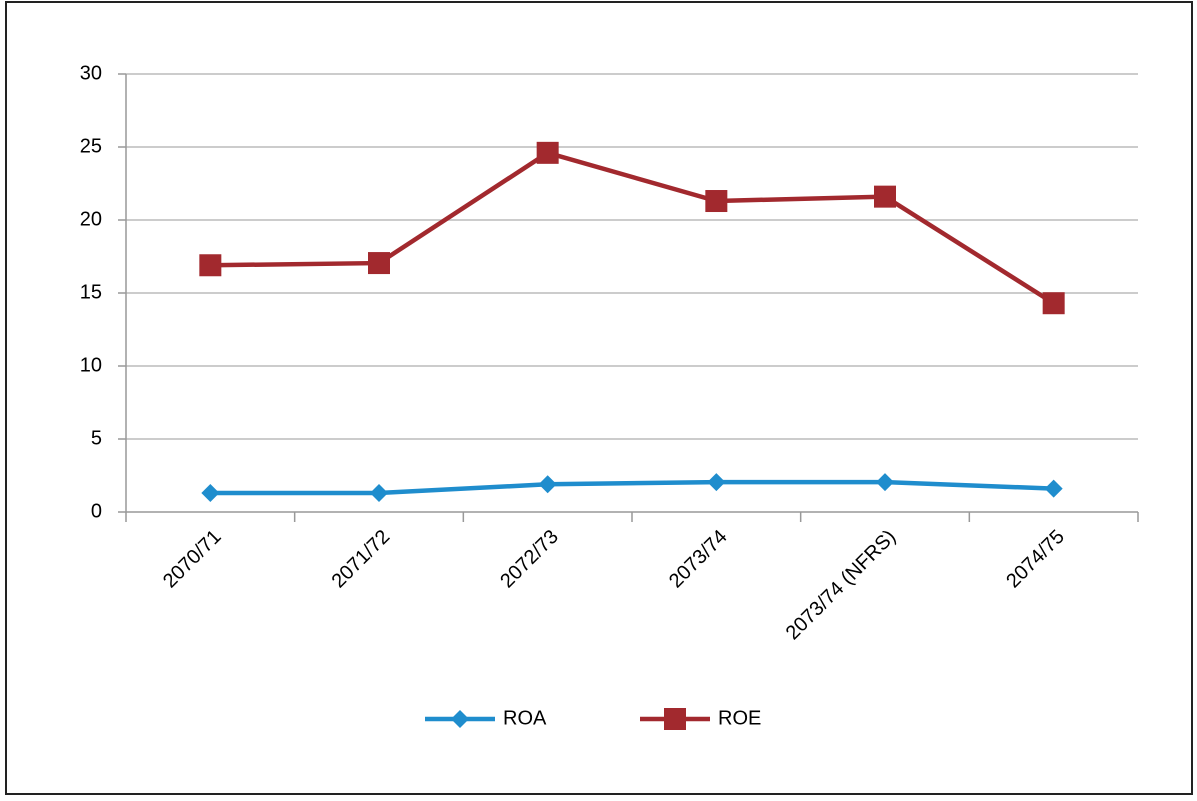 Image resolution: width=1197 pixels, height=801 pixels. I want to click on y-tick-label: 10, so click(91, 365).